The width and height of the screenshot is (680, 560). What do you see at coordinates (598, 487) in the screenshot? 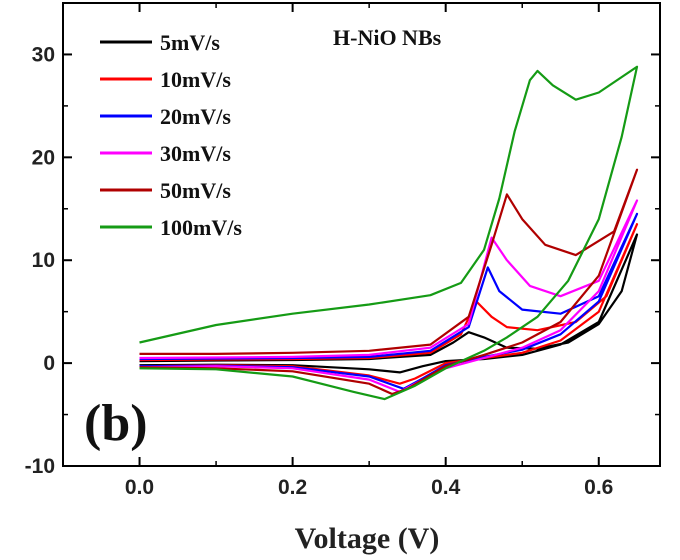
I see `x-tick-label-3: 0.6` at bounding box center [598, 487].